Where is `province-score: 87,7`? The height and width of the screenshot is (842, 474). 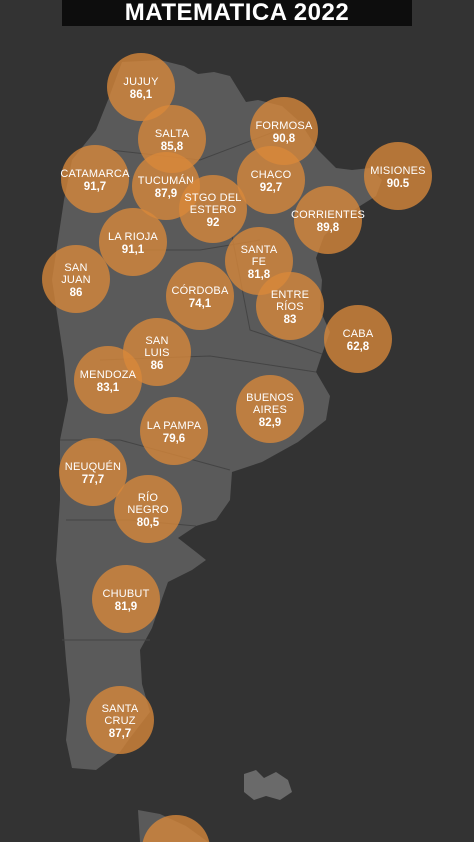 province-score: 87,7 is located at coordinates (120, 734).